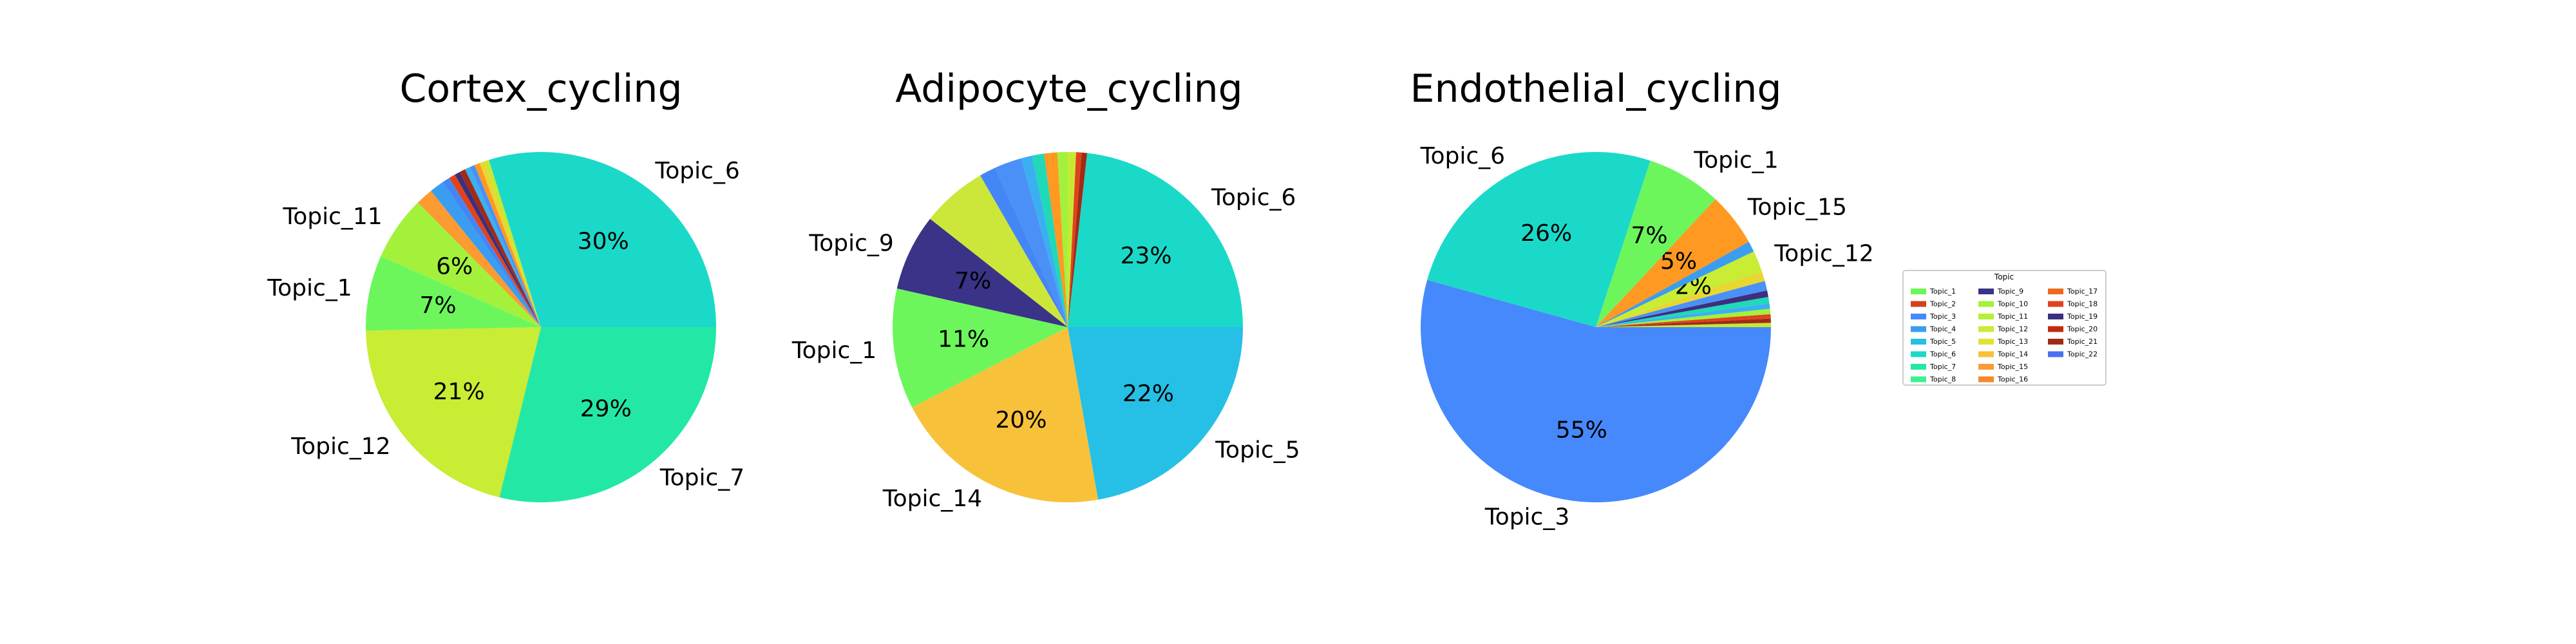 The image size is (2576, 644). What do you see at coordinates (332, 217) in the screenshot?
I see `slice-label: Topic_11` at bounding box center [332, 217].